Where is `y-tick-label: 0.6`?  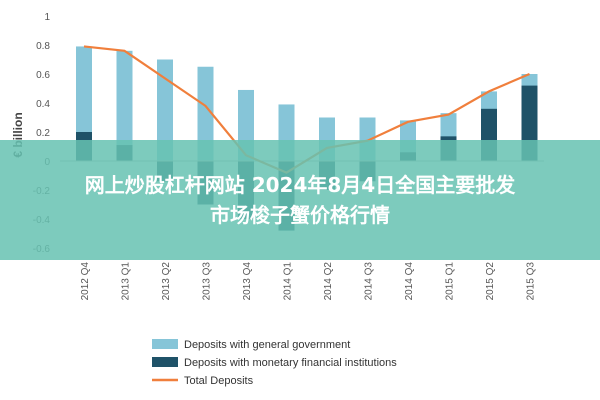
y-tick-label: 0.6 is located at coordinates (43, 75).